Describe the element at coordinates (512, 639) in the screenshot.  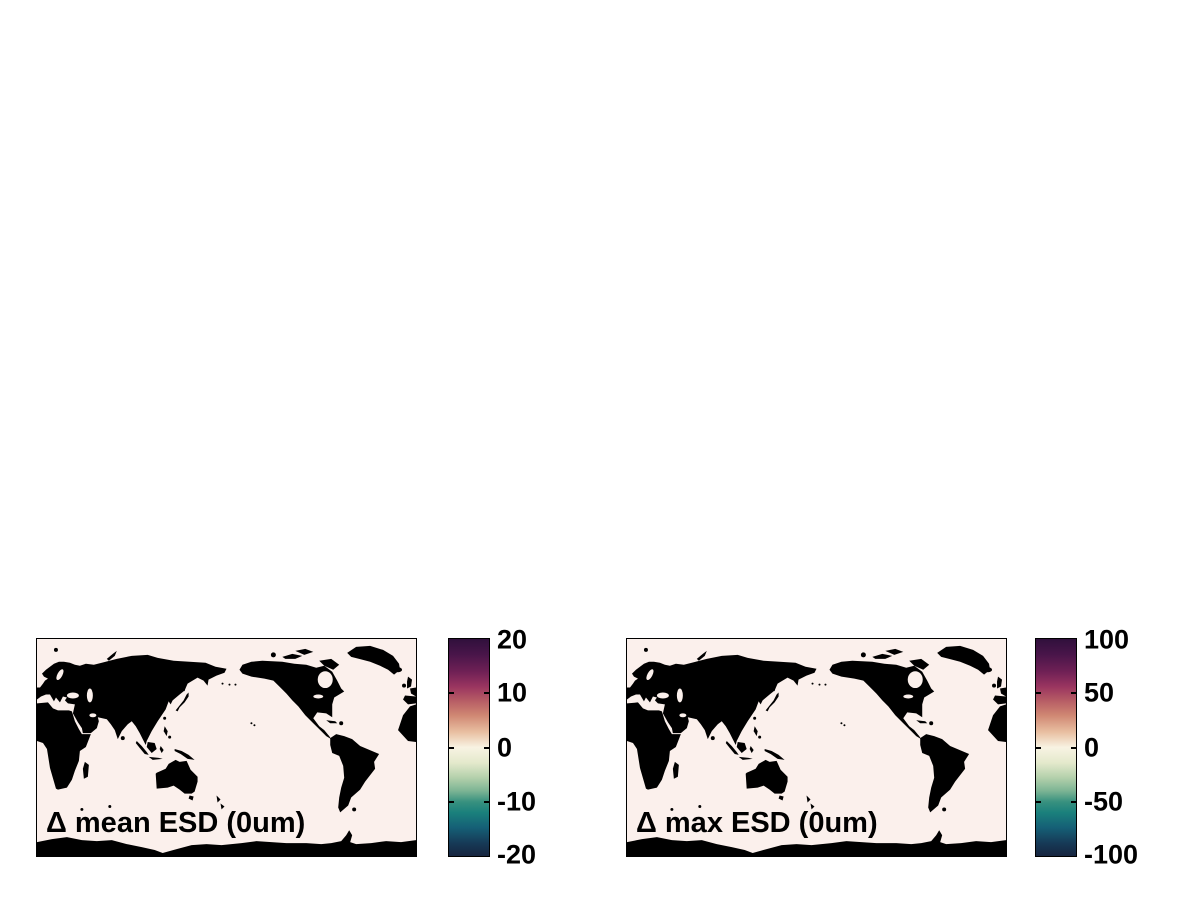
I see `colorbar-tick-label: 20` at that location.